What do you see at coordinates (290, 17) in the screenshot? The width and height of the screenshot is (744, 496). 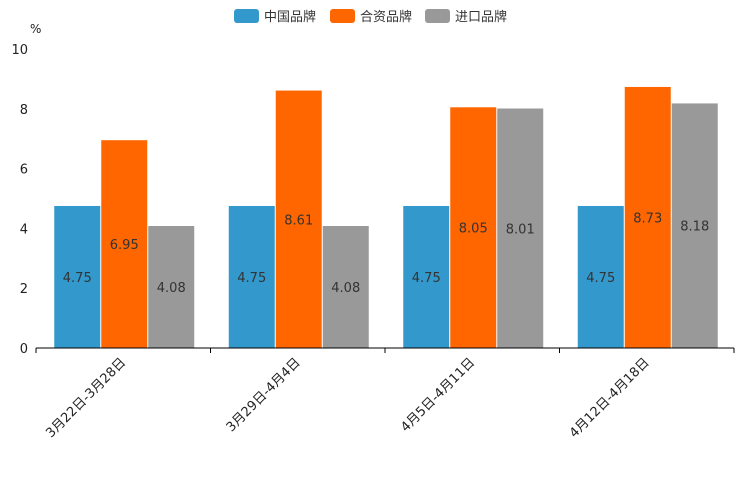 I see `legend-label-1: 中国品牌` at bounding box center [290, 17].